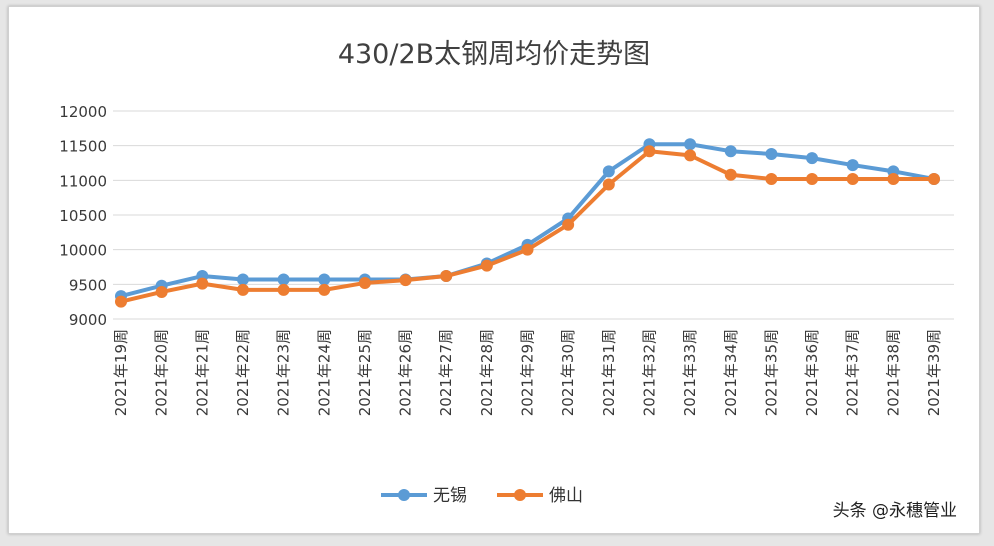 Image resolution: width=994 pixels, height=546 pixels. I want to click on x-tick-label: 2021年36周, so click(812, 372).